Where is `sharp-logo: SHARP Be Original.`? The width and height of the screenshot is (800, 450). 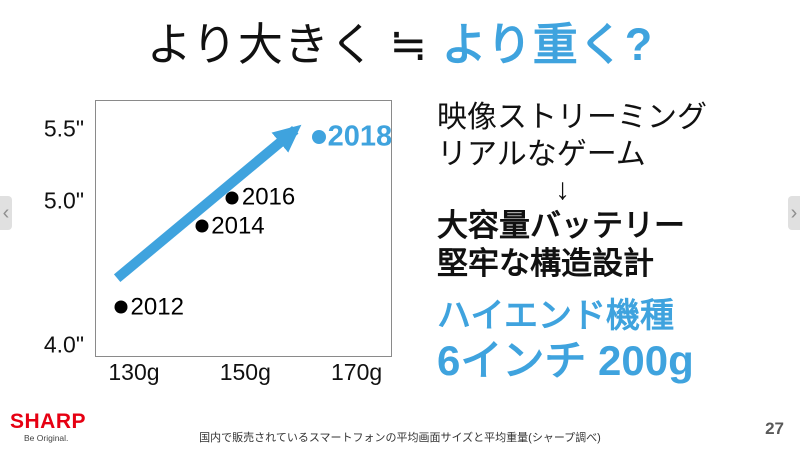
sharp-logo: SHARP Be Original. is located at coordinates (48, 426).